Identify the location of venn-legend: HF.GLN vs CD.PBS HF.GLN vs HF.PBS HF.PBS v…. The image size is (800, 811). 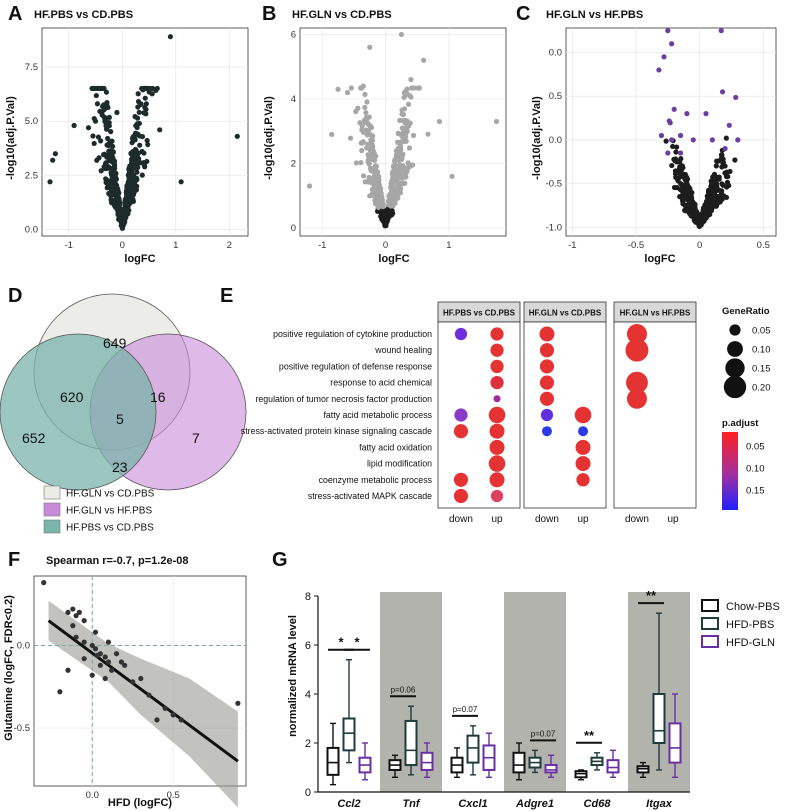
(99, 509).